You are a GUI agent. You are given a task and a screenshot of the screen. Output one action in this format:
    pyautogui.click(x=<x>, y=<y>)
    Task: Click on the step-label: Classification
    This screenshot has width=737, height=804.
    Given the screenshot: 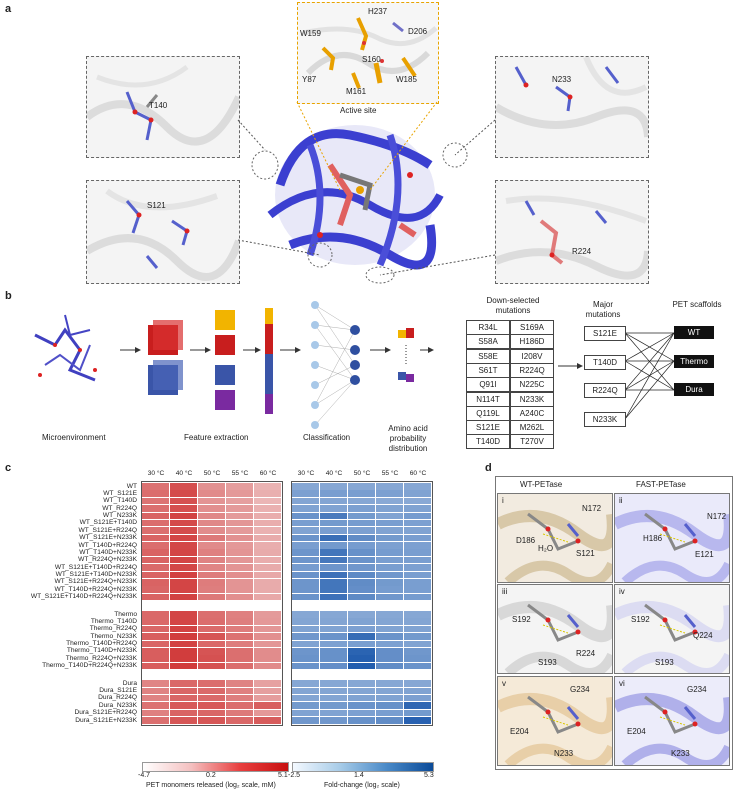 What is the action you would take?
    pyautogui.click(x=327, y=437)
    